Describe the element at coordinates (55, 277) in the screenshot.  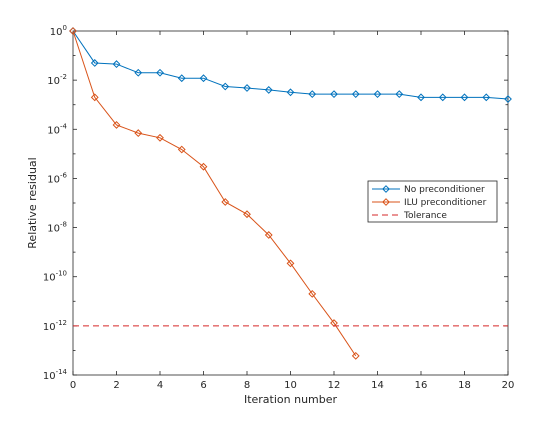
I see `y-tick-label: 10⁻¹⁰` at that location.